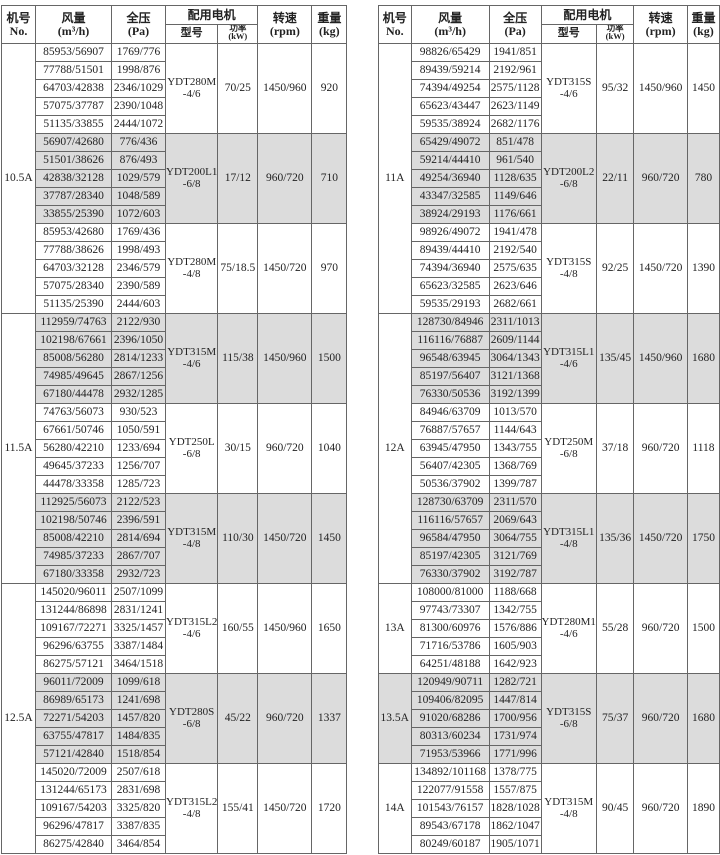 The width and height of the screenshot is (720, 855). Describe the element at coordinates (450, 700) in the screenshot. I see `airflow-cell: 109406/82095` at that location.